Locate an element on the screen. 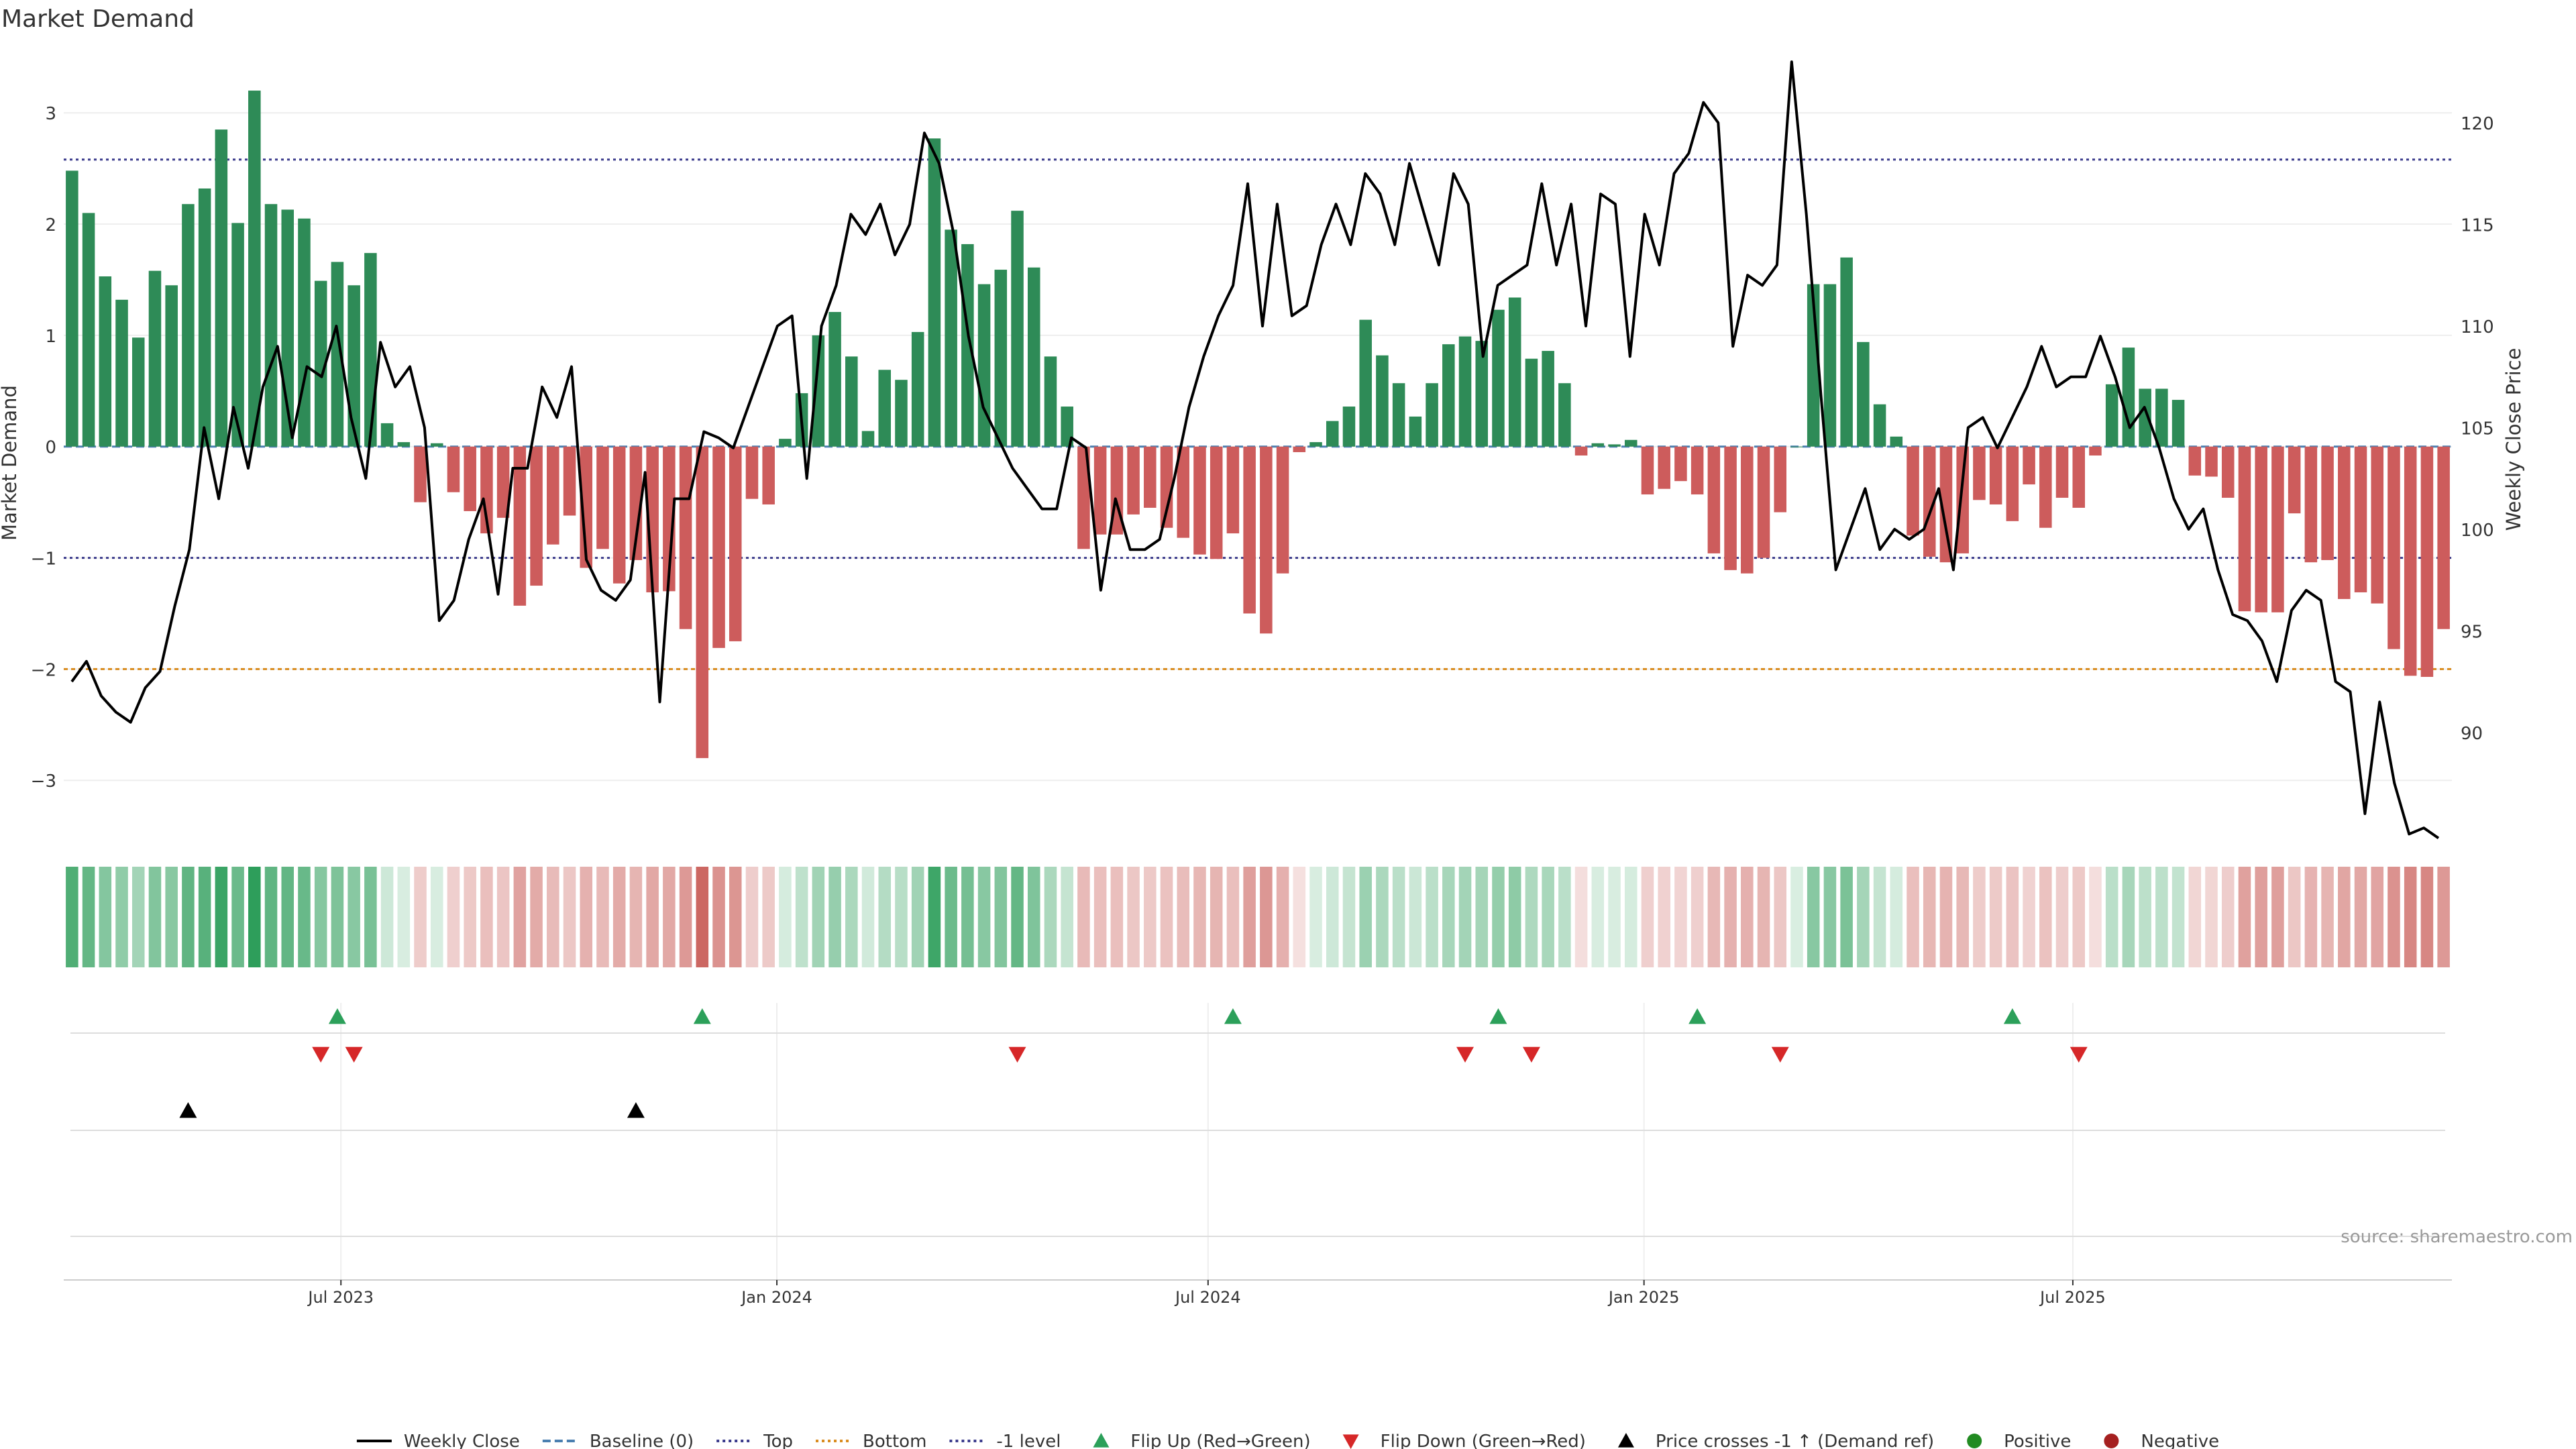 This screenshot has width=2576, height=1449. legend-label: Top is located at coordinates (778, 1440).